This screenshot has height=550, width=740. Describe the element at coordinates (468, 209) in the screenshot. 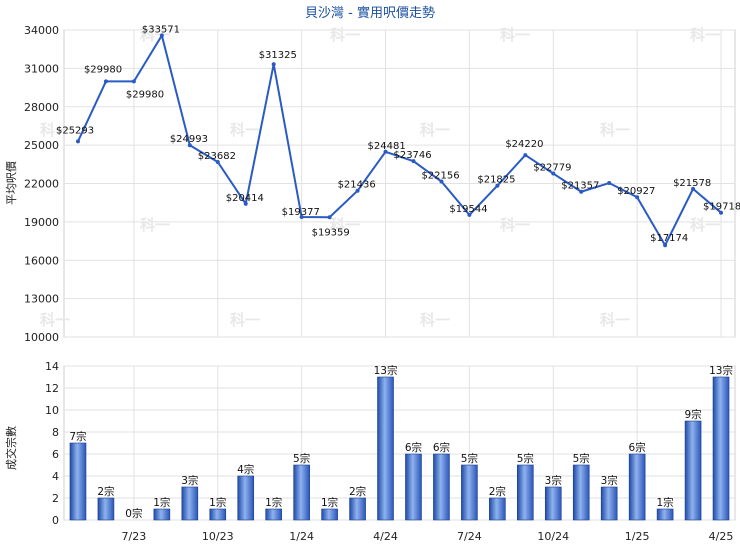

I see `price-data-label: $19544` at that location.